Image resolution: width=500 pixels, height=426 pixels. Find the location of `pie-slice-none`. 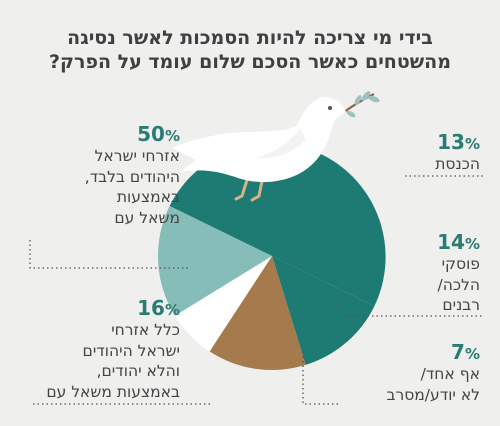

pie-slice-none is located at coordinates (223, 304).